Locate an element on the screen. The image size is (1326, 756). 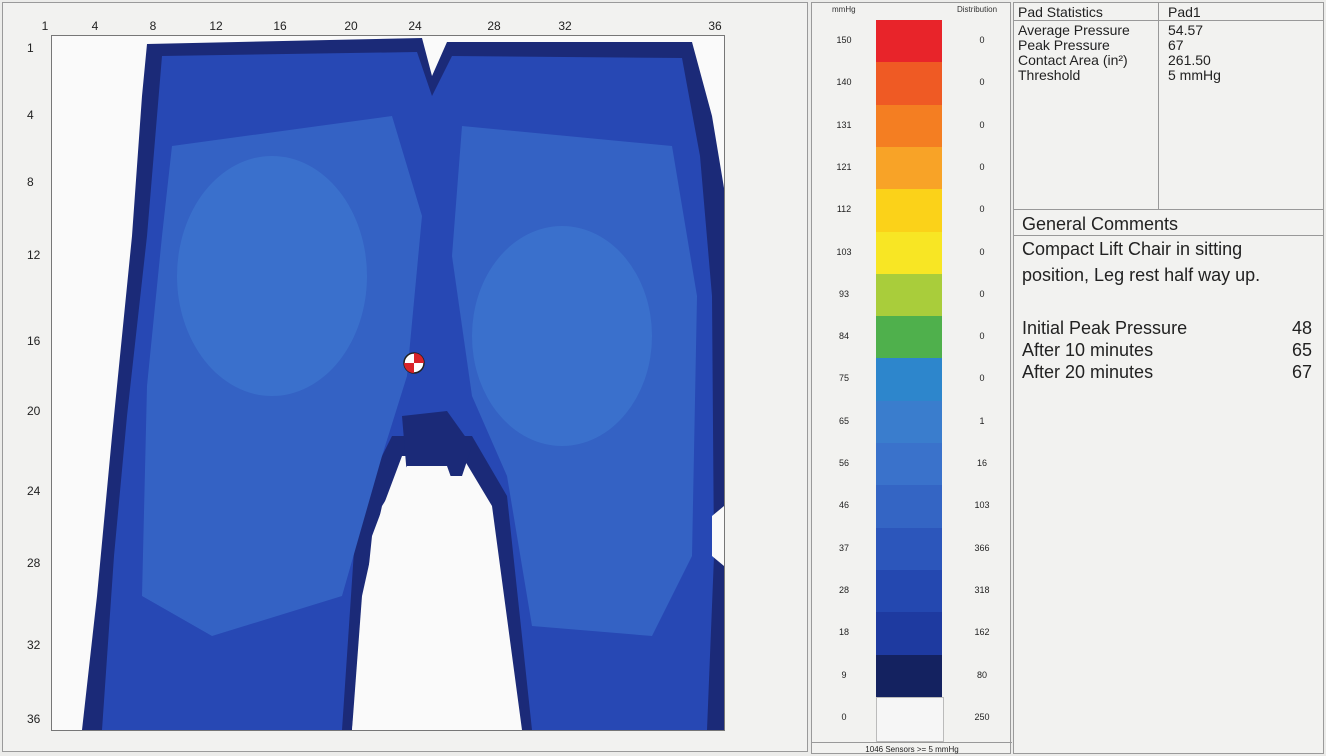
stats-header-value: Pad1 is located at coordinates (1184, 12).